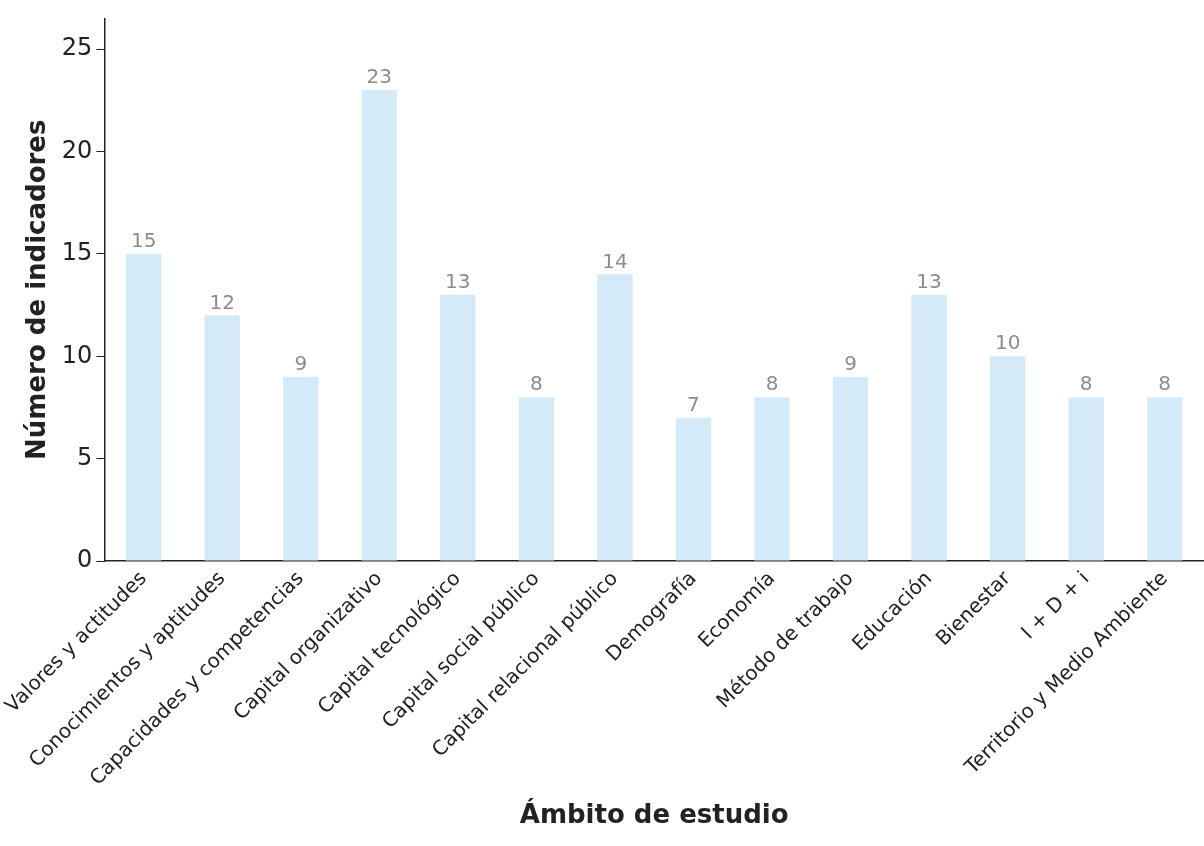 This screenshot has width=1204, height=846. What do you see at coordinates (77, 149) in the screenshot?
I see `y-tick-label: 20` at bounding box center [77, 149].